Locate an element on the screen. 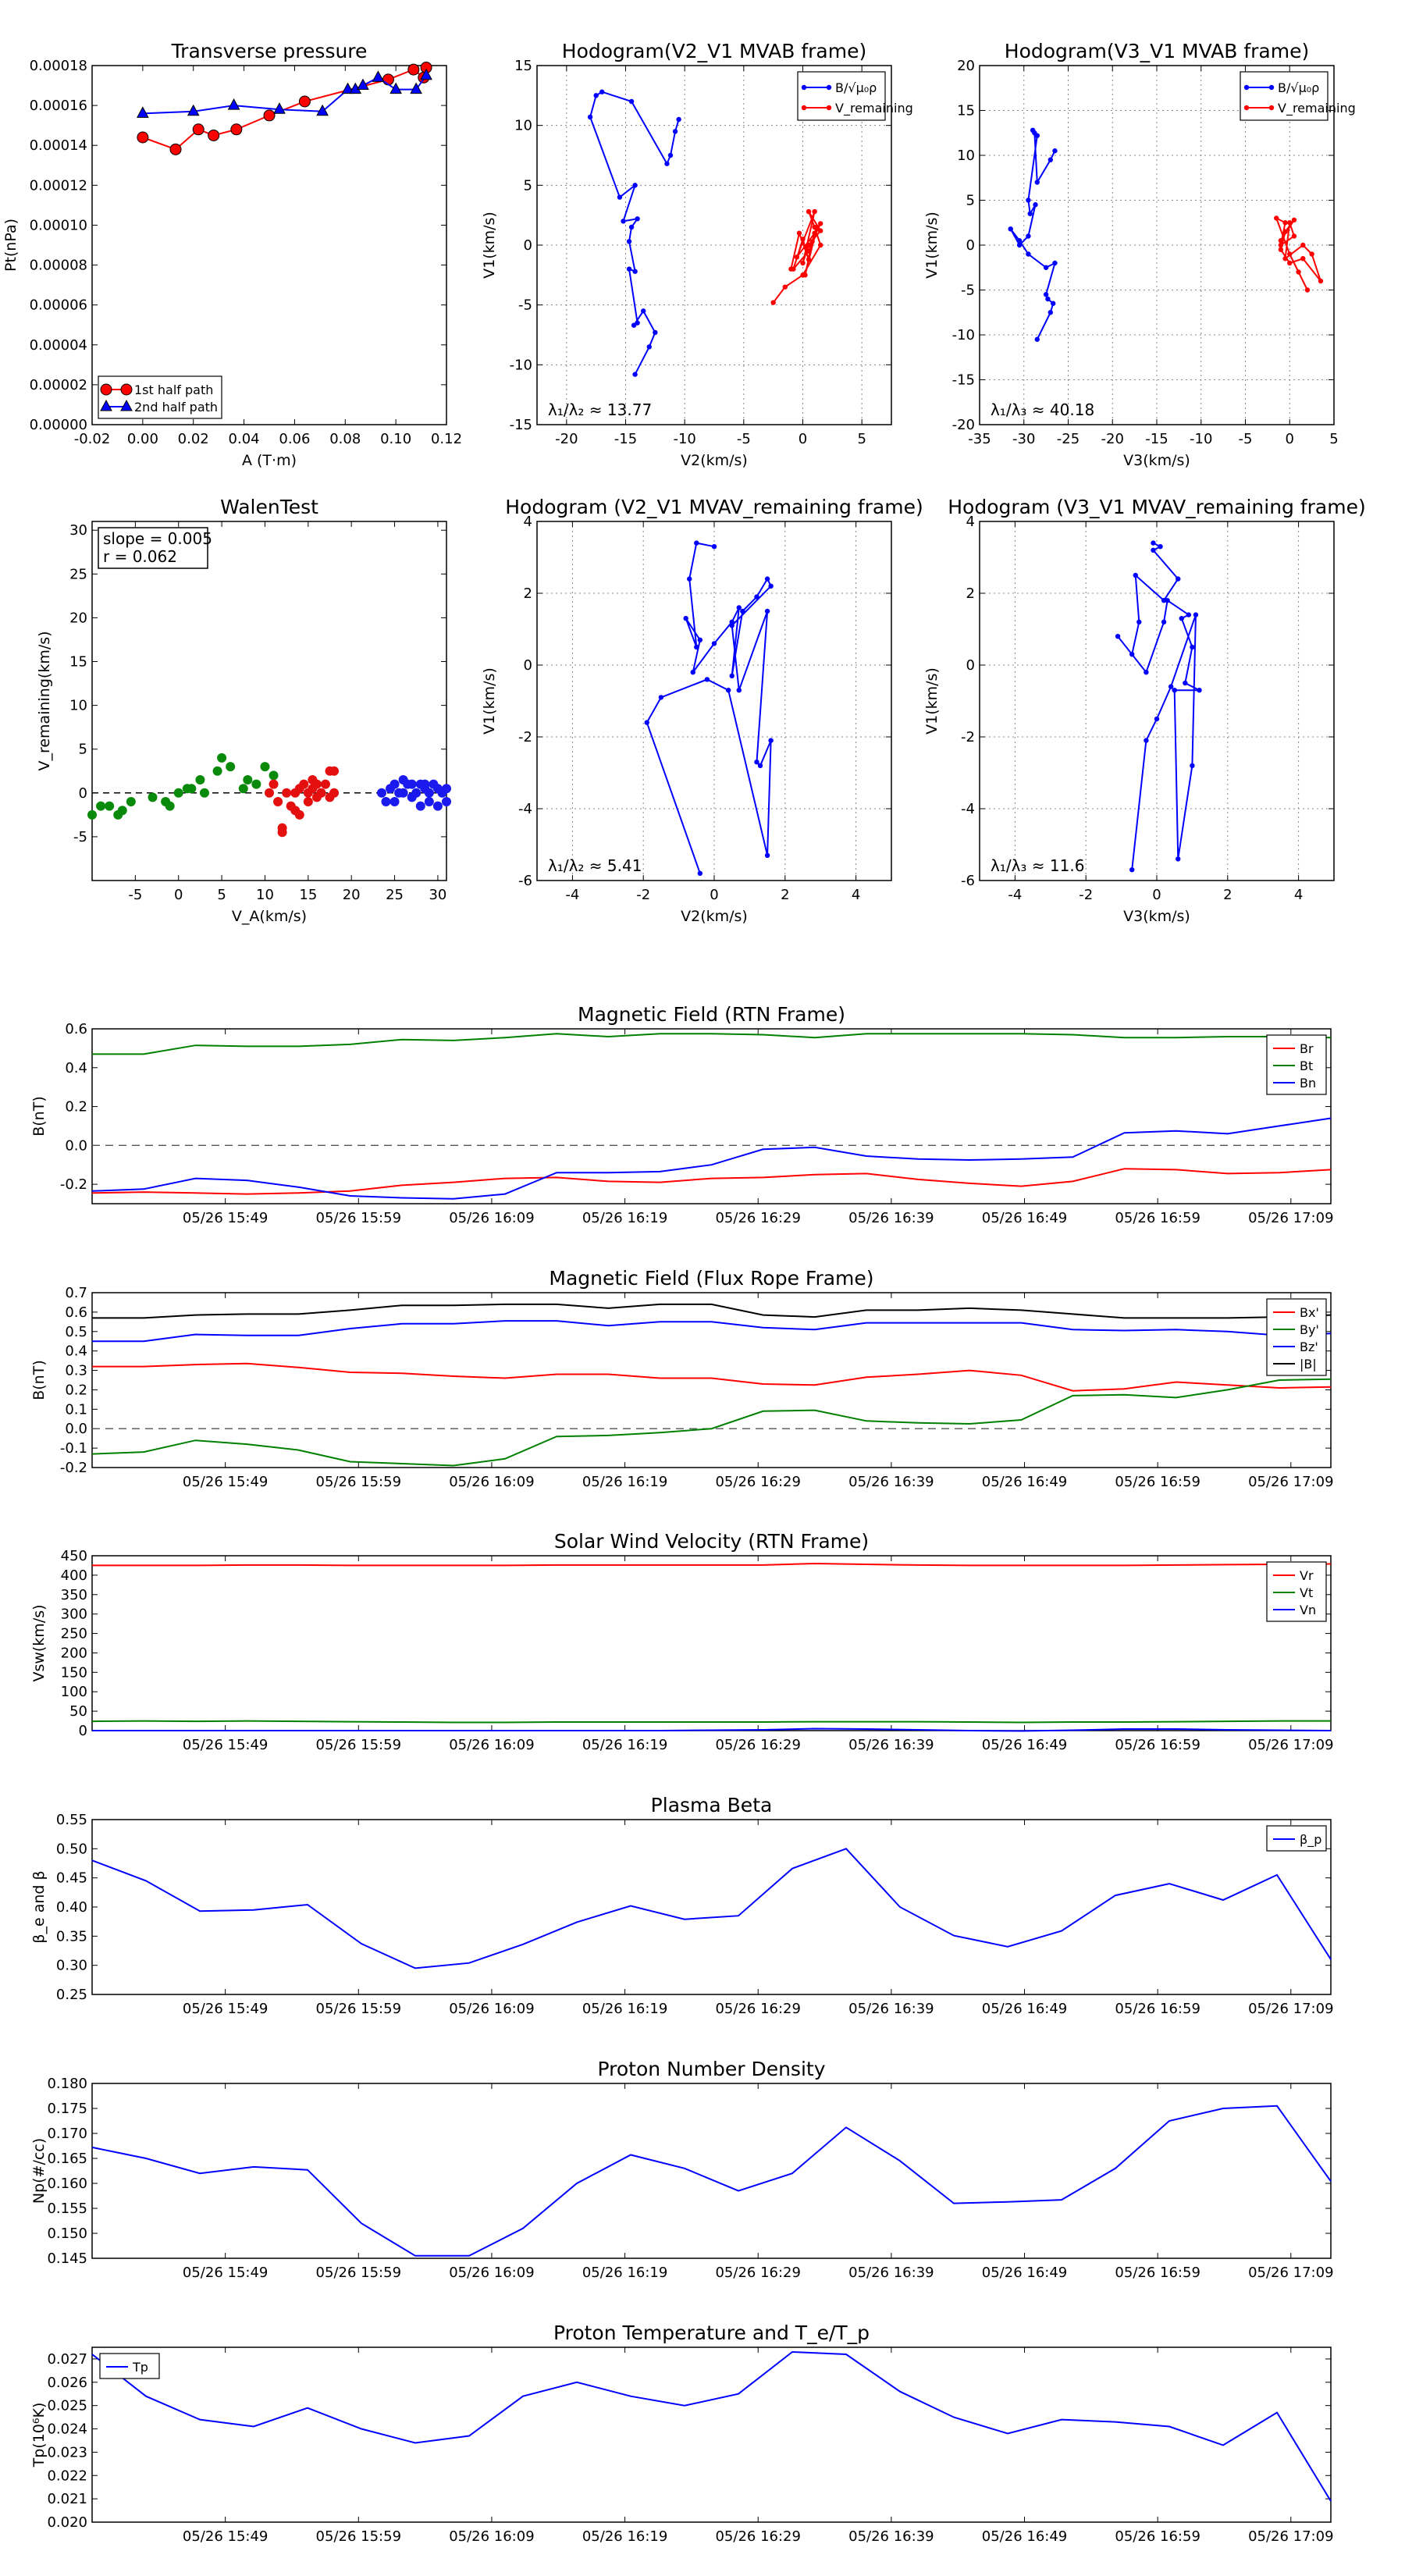  chart-title: Plasma Beta is located at coordinates (712, 1805).